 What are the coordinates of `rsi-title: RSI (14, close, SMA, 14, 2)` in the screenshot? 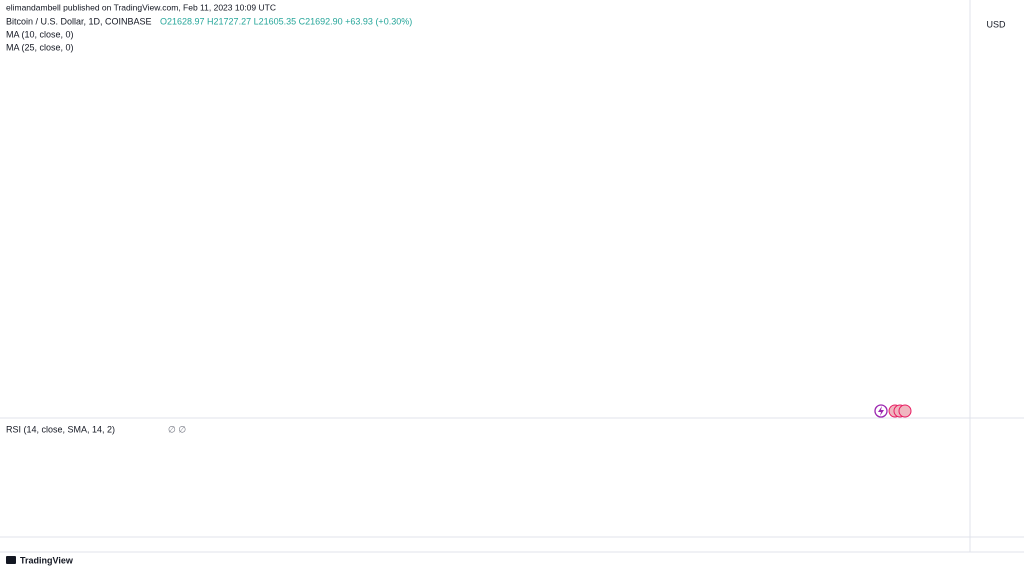 It's located at (60, 429).